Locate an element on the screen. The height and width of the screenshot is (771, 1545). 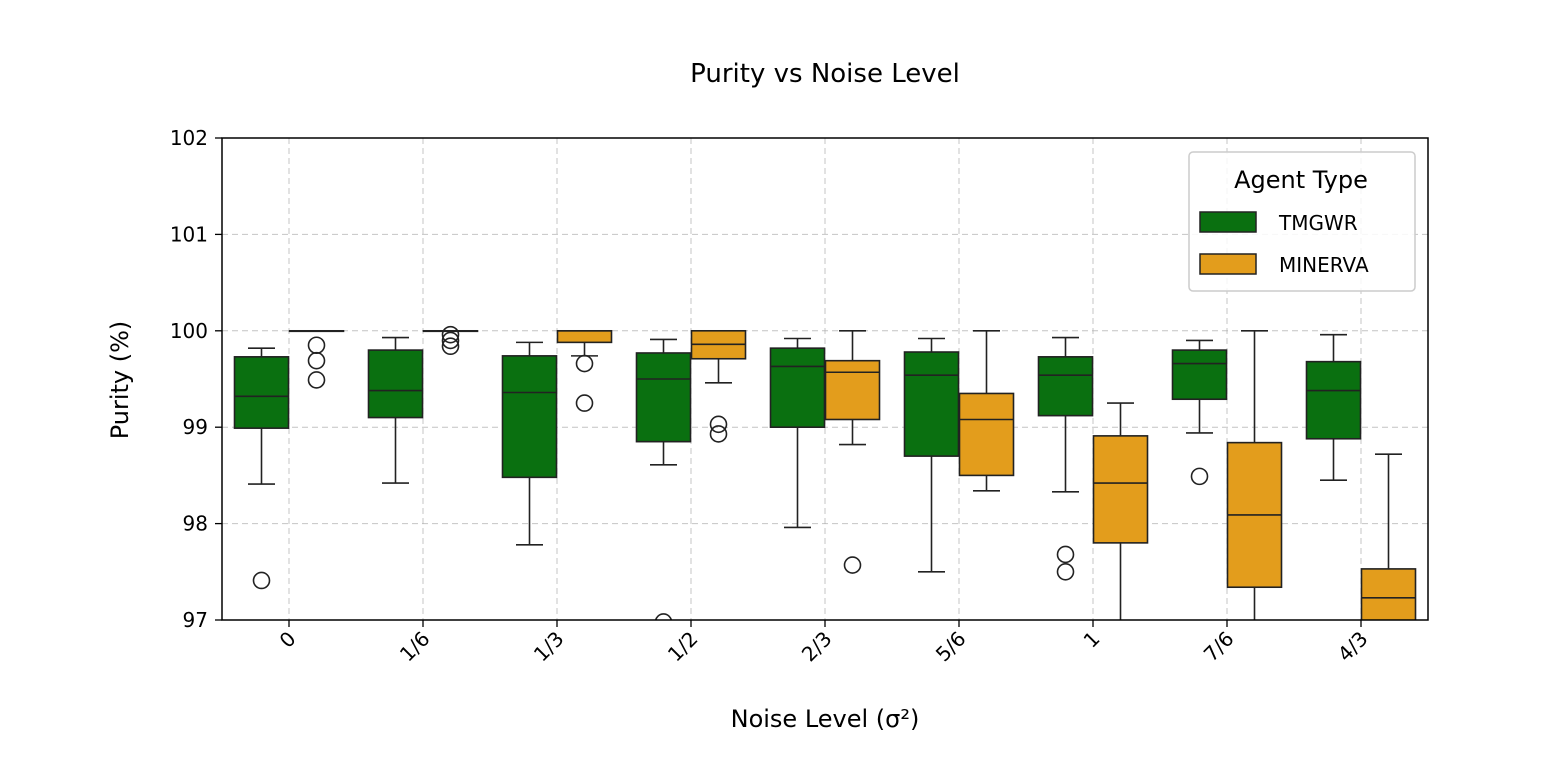
x-tick-label: 5/6 is located at coordinates (951, 647).